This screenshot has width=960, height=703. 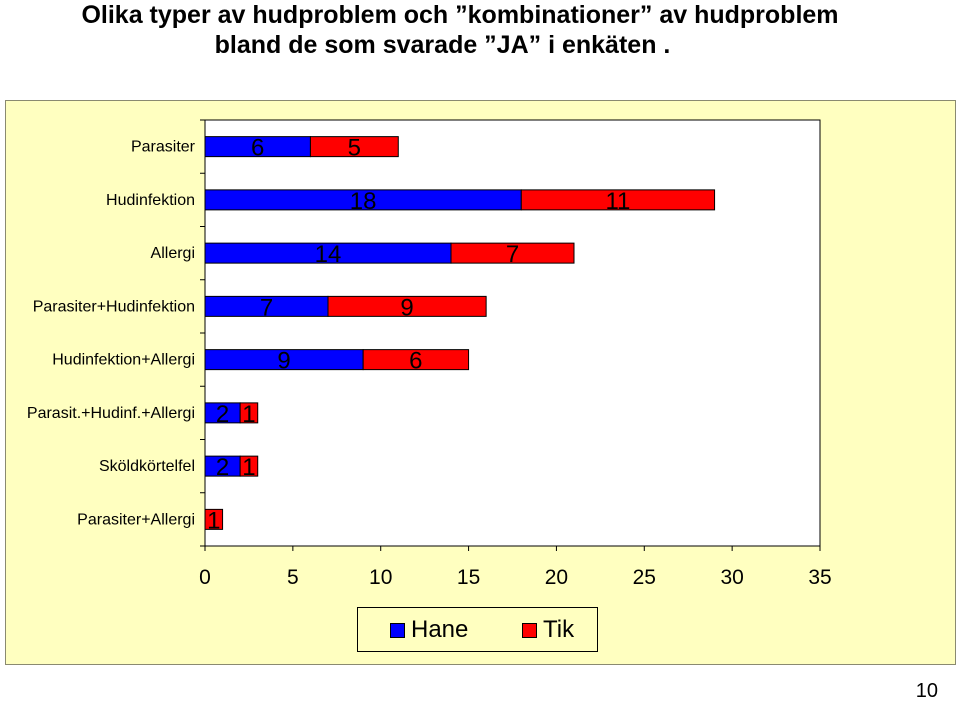 What do you see at coordinates (440, 629) in the screenshot?
I see `legend-label-hane: Hane` at bounding box center [440, 629].